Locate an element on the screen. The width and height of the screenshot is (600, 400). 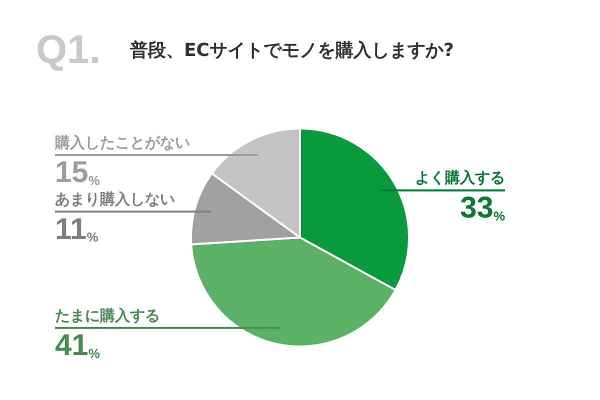
slice-label: よく購入する is located at coordinates (460, 177).